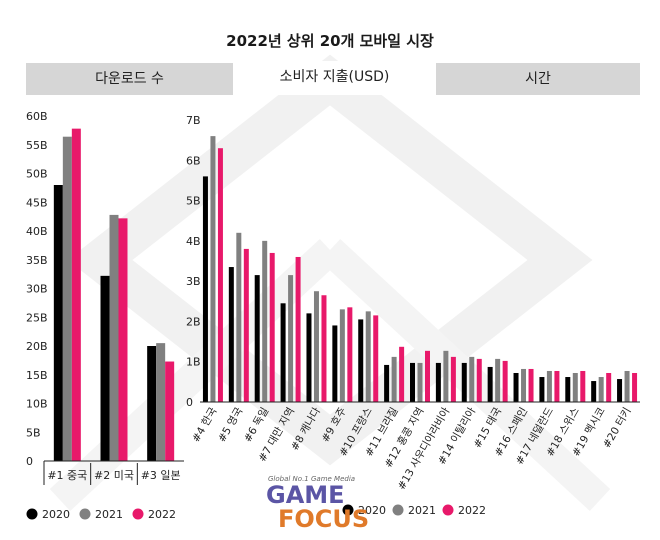  I want to click on y-tick-label: 60B, so click(37, 116).